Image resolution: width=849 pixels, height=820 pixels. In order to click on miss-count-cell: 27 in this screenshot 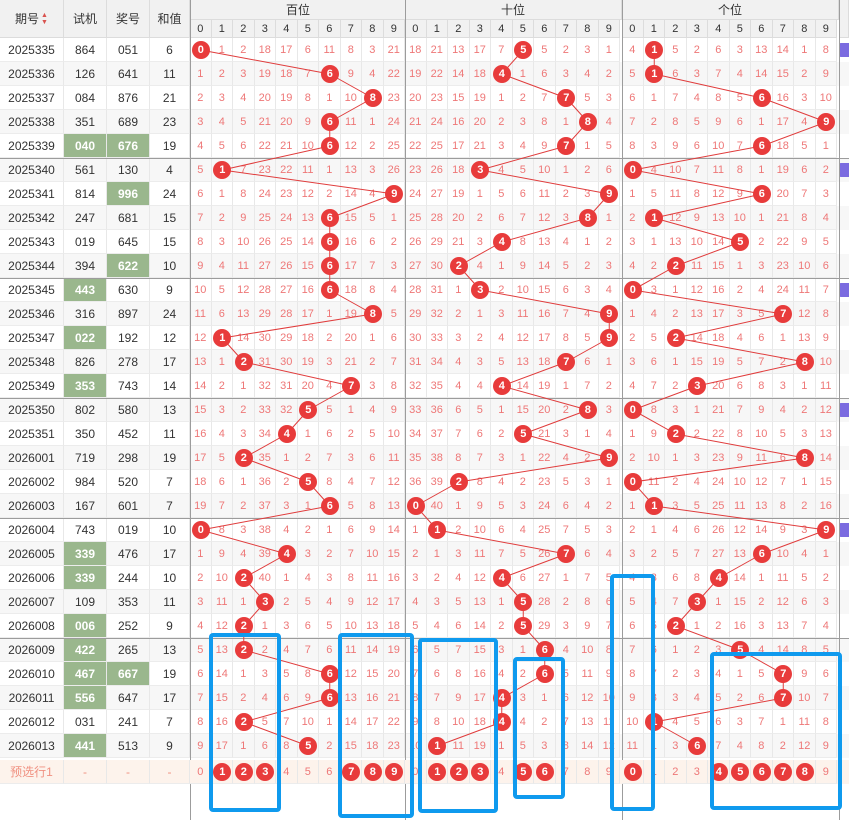, I will do `click(437, 194)`.